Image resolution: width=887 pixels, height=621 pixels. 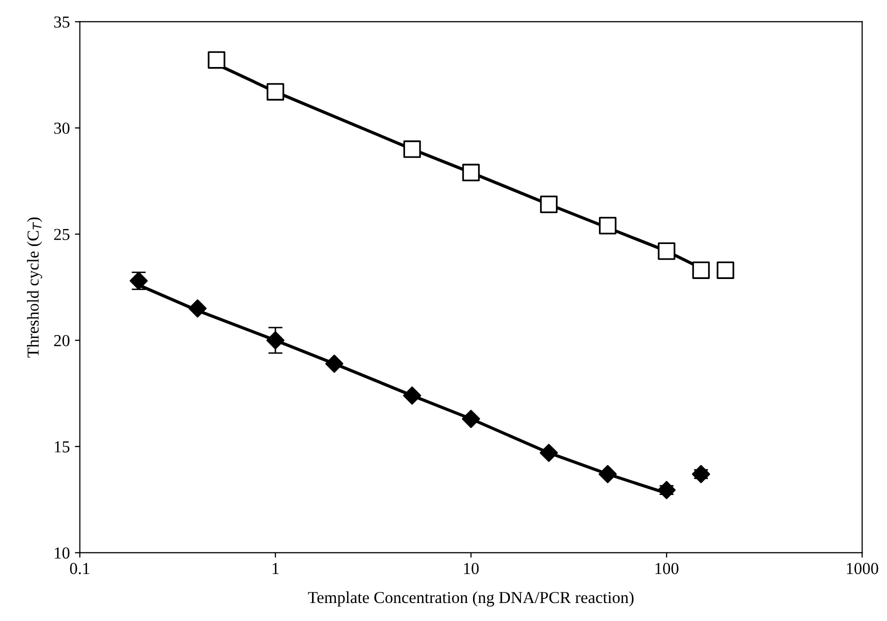 I want to click on x-tick-label: 10, so click(x=471, y=568).